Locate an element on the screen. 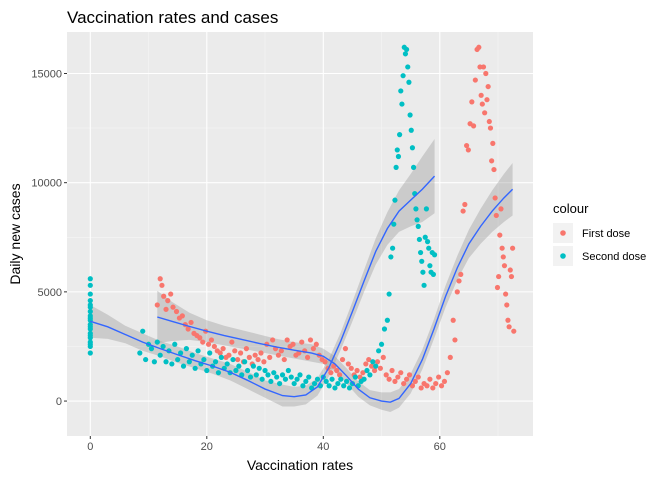 The height and width of the screenshot is (480, 672). legend: colour First dose Second dose is located at coordinates (599, 233).